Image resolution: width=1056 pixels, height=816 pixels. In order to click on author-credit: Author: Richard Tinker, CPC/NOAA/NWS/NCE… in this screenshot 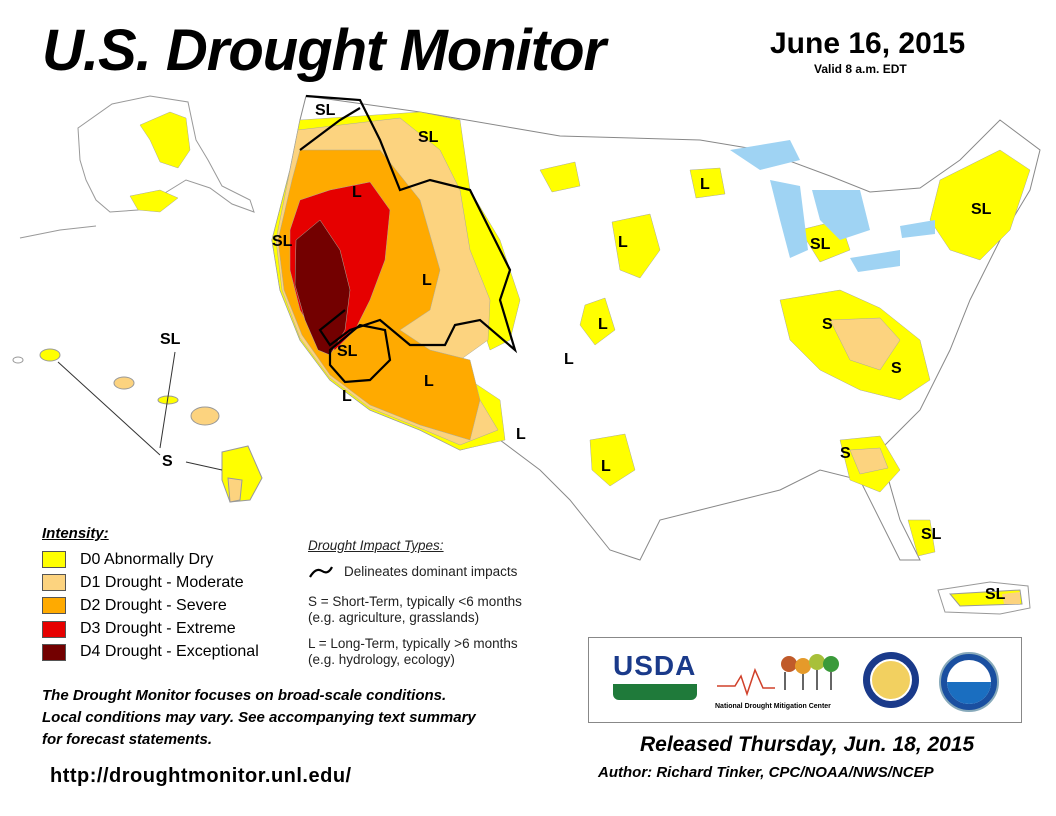, I will do `click(766, 772)`.